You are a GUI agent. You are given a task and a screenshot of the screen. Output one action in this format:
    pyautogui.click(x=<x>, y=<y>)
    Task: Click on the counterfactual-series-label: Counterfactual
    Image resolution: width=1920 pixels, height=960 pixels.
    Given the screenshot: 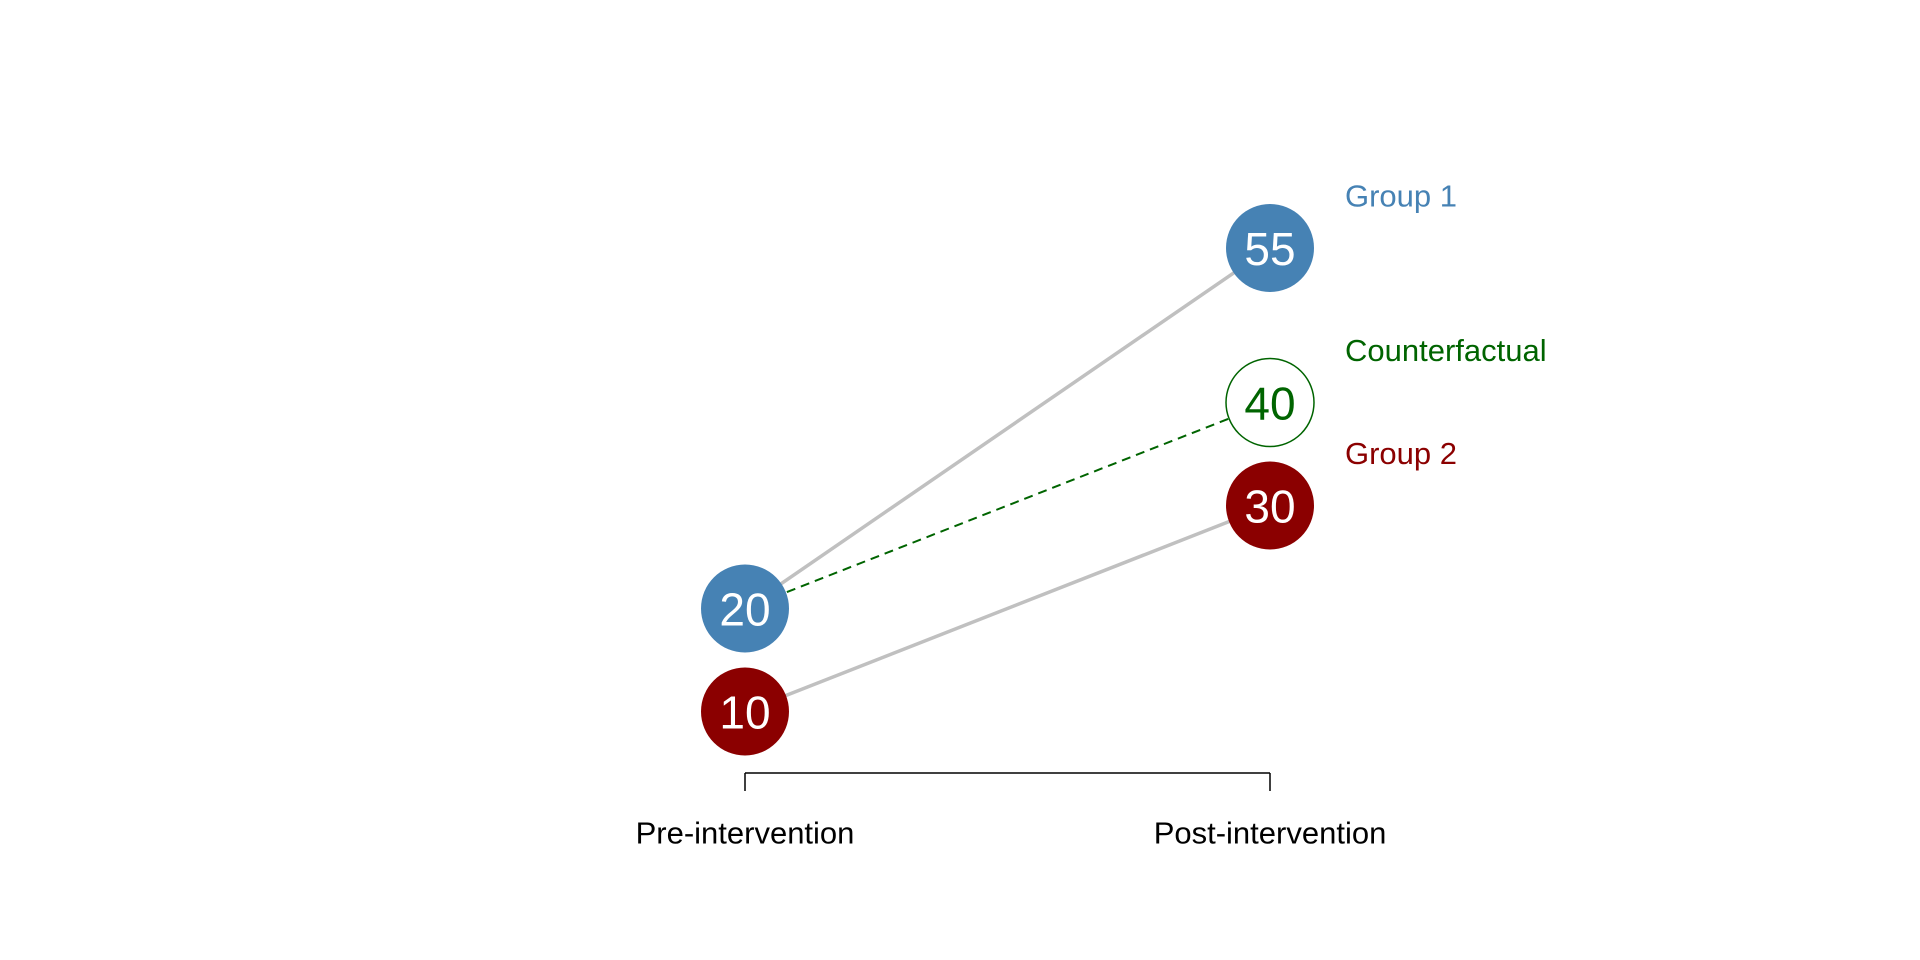 What is the action you would take?
    pyautogui.click(x=1446, y=350)
    